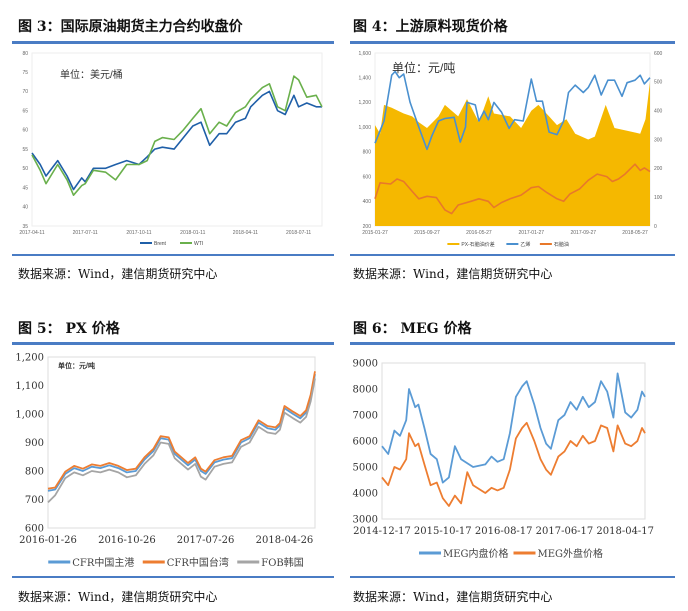 Image resolution: width=688 pixels, height=611 pixels. What do you see at coordinates (525, 244) in the screenshot?
I see `legend-label: 乙烯` at bounding box center [525, 244].